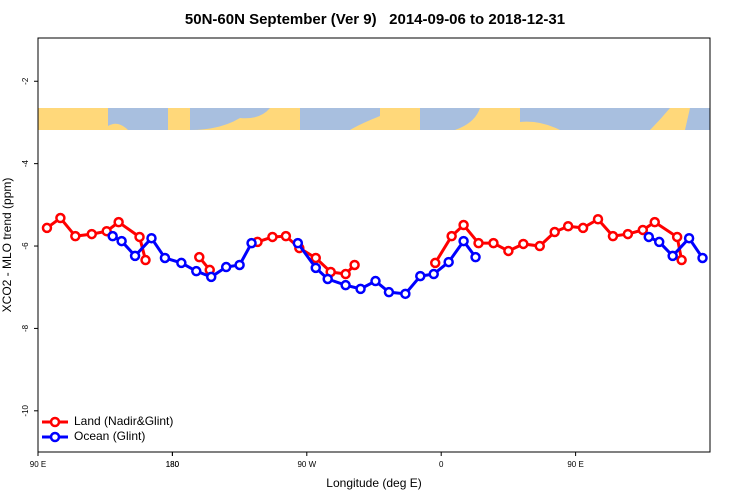  What do you see at coordinates (109, 436) in the screenshot?
I see `legend-label: Ocean (Glint)` at bounding box center [109, 436].